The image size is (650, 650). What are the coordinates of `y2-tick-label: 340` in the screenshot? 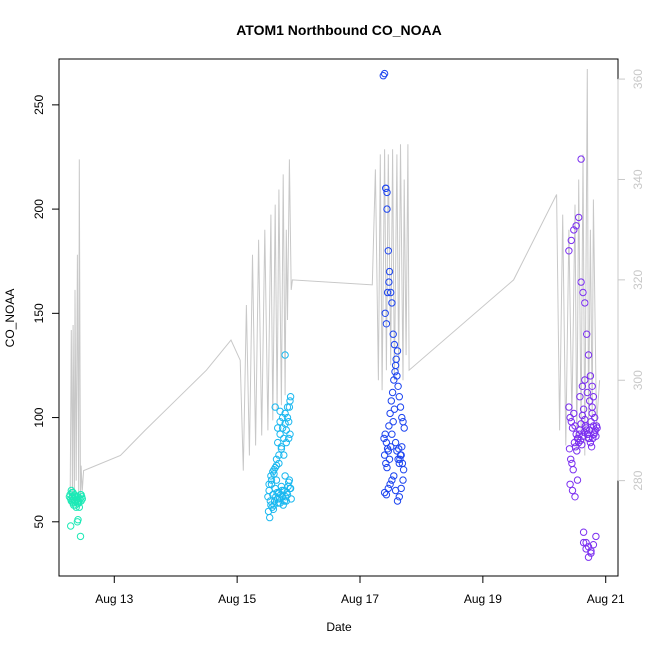 It's located at (638, 179).